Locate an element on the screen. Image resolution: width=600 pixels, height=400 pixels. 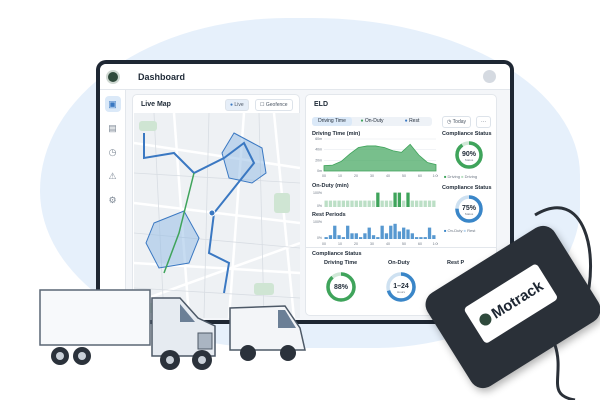
donut-value: 90% is located at coordinates (469, 154).